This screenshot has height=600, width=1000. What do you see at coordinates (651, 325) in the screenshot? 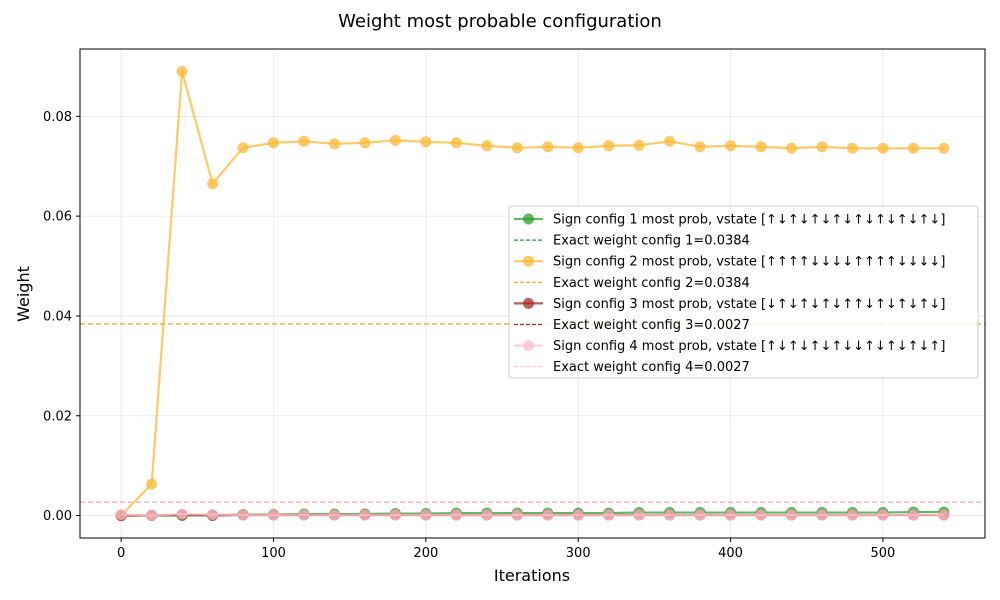
I see `legend-entry-label: Exact weight config 3=0.0027` at bounding box center [651, 325].